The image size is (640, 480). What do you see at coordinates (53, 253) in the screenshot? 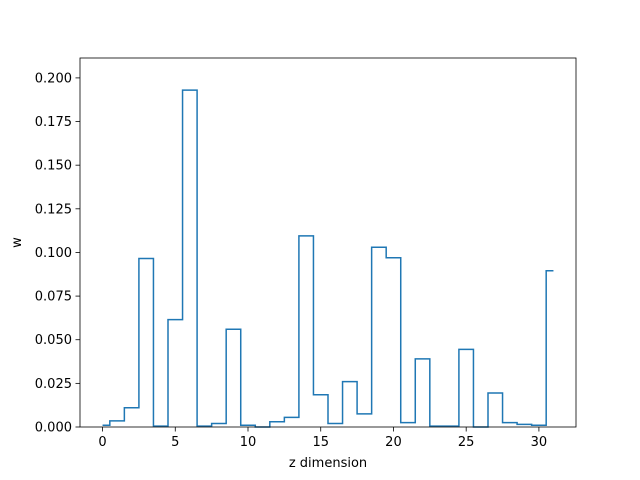
I see `y-tick-label: 0.100` at bounding box center [53, 253].